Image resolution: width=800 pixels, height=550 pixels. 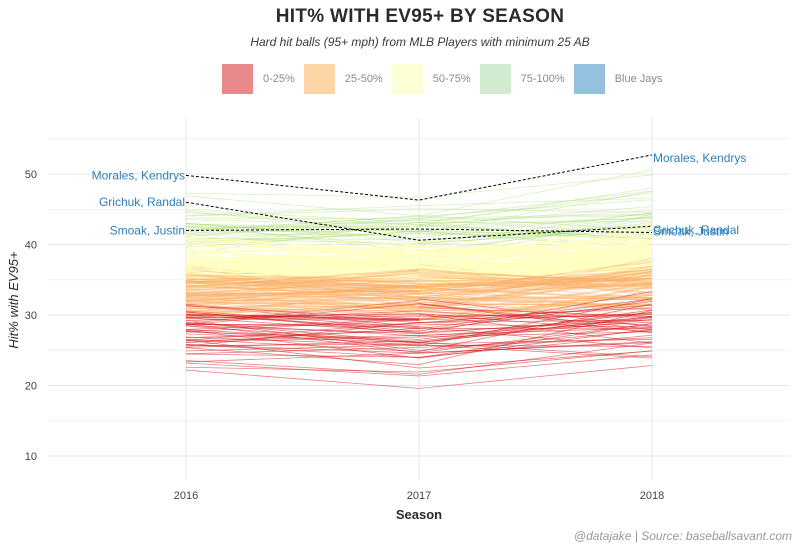 I want to click on y-tick-labels: 10 20 30 40 50, so click(x=31, y=316).